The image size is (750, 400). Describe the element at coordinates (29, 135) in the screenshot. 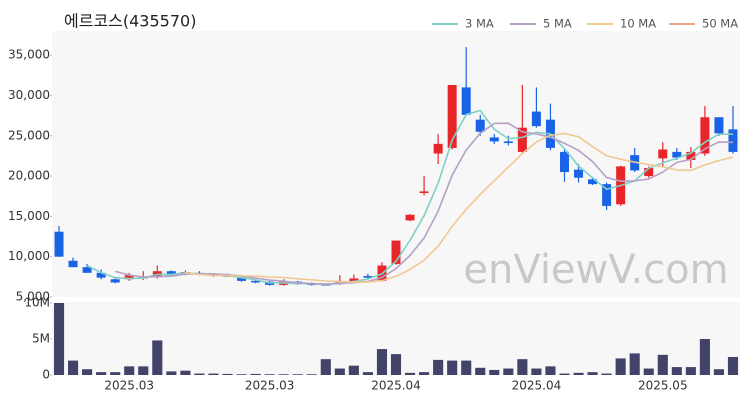

I see `y-tick-label: 25,000` at that location.